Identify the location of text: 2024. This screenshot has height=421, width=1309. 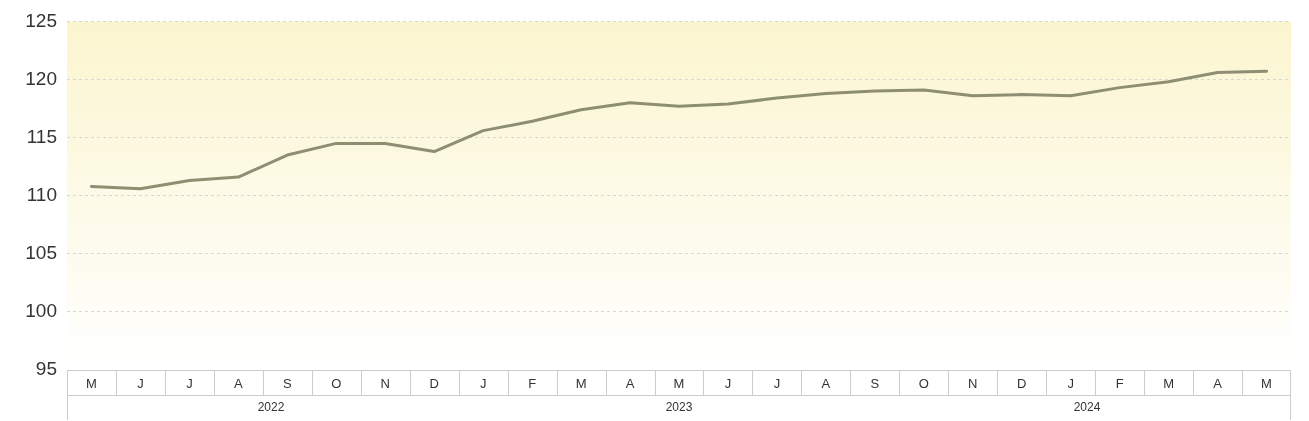
(1087, 407).